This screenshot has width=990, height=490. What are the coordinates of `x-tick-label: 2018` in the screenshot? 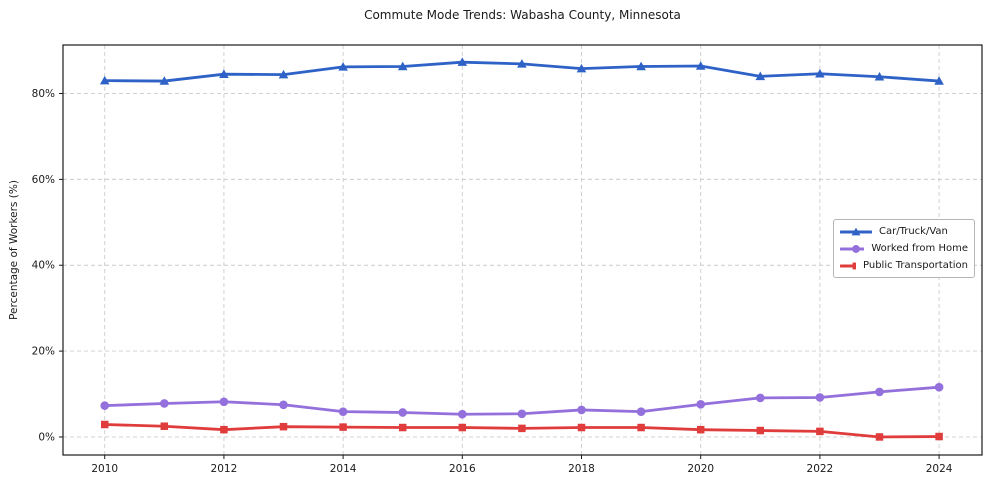 It's located at (581, 469).